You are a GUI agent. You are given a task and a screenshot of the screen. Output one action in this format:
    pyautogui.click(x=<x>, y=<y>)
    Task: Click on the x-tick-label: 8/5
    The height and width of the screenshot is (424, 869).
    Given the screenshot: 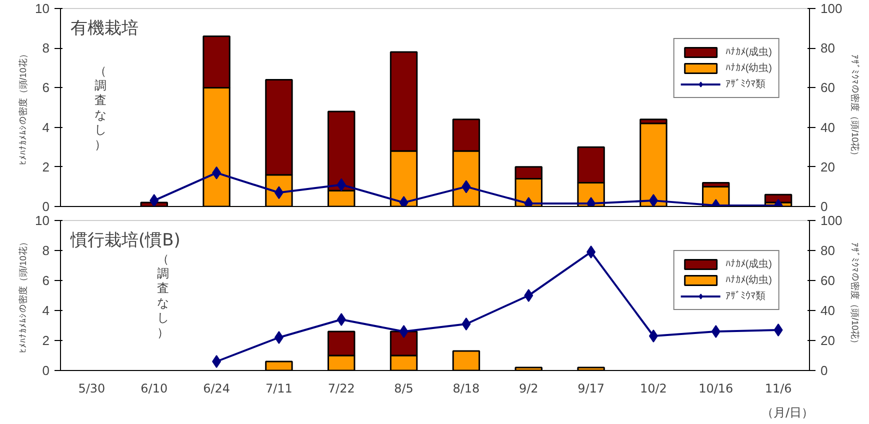 What is the action you would take?
    pyautogui.click(x=404, y=389)
    